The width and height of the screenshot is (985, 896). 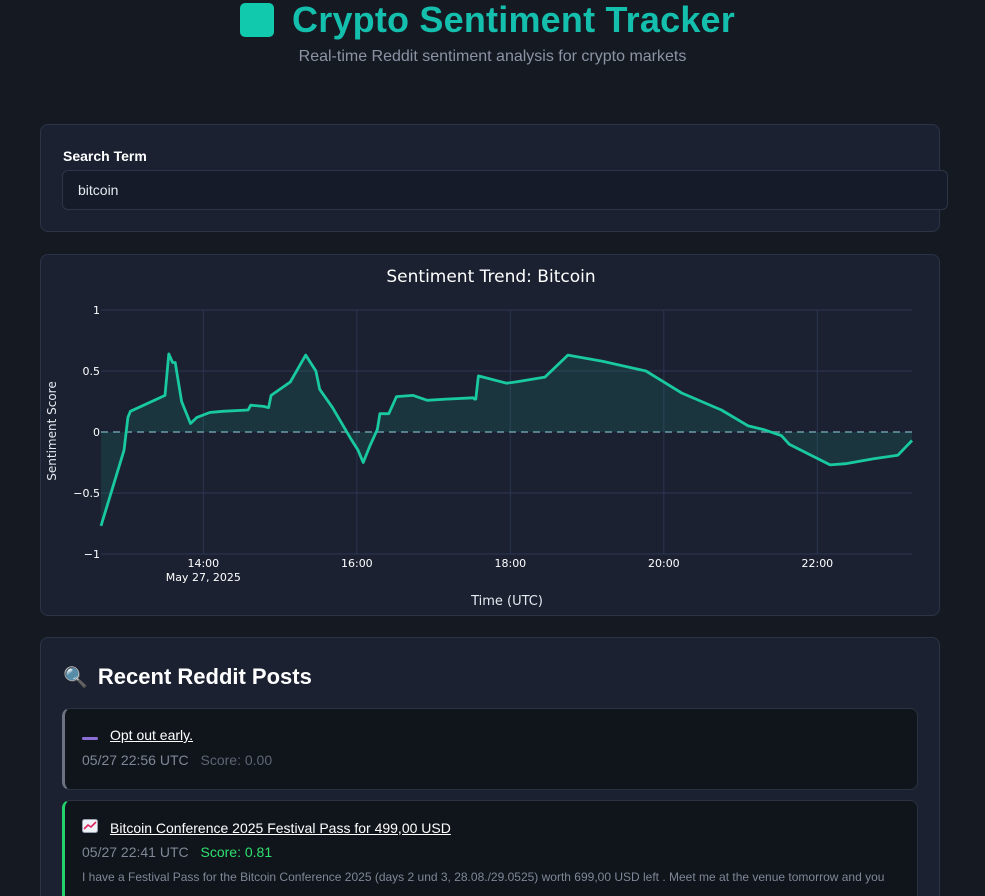 I want to click on page-title: Crypto Sentiment Tracker, so click(x=513, y=20).